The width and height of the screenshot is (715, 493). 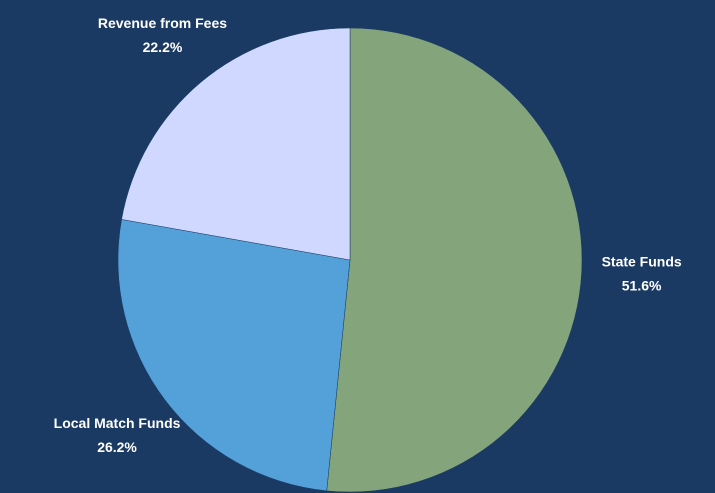 I want to click on slice-label: Local Match Funds, so click(x=117, y=423).